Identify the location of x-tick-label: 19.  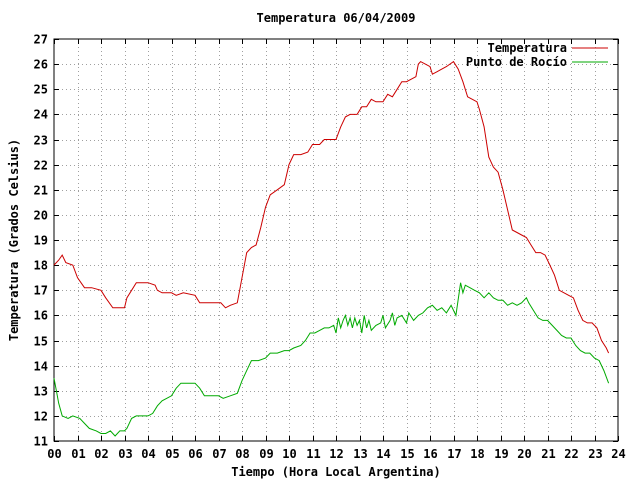
(501, 454).